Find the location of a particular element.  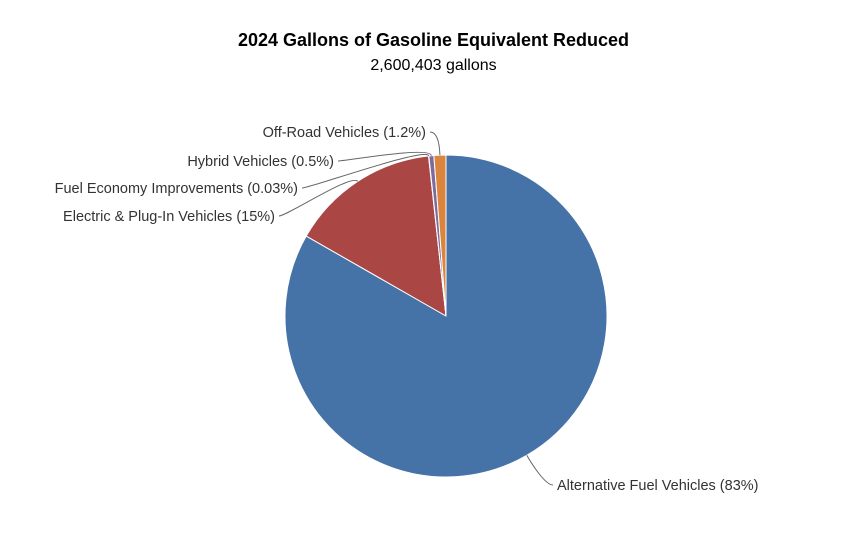

slice-label: Alternative Fuel Vehicles (83%) is located at coordinates (658, 486).